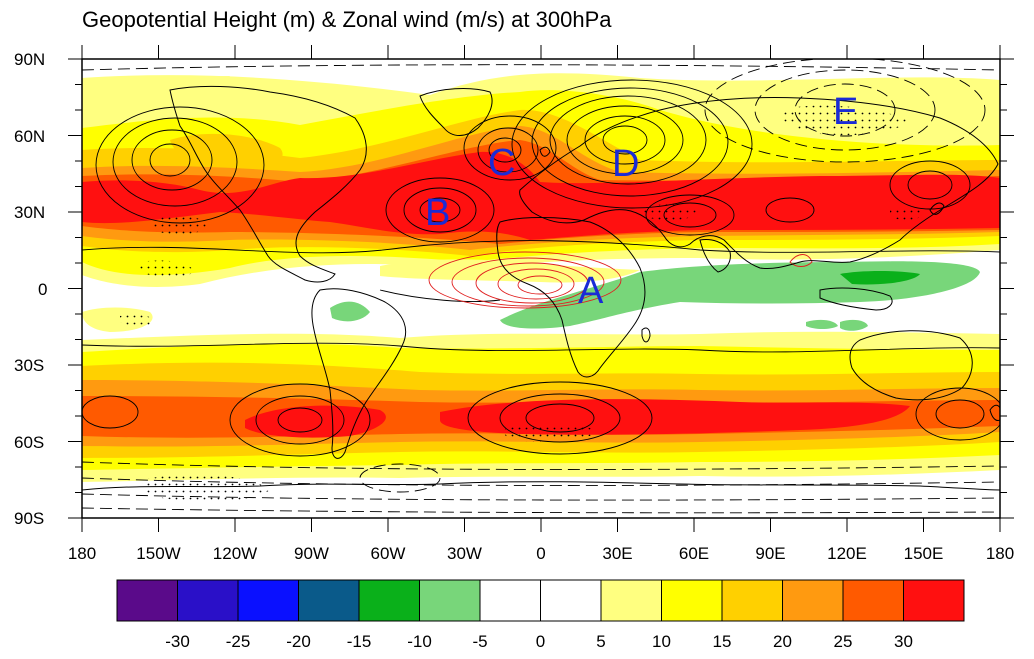 The height and width of the screenshot is (659, 1034). I want to click on easterly-patch-east, so click(822, 324).